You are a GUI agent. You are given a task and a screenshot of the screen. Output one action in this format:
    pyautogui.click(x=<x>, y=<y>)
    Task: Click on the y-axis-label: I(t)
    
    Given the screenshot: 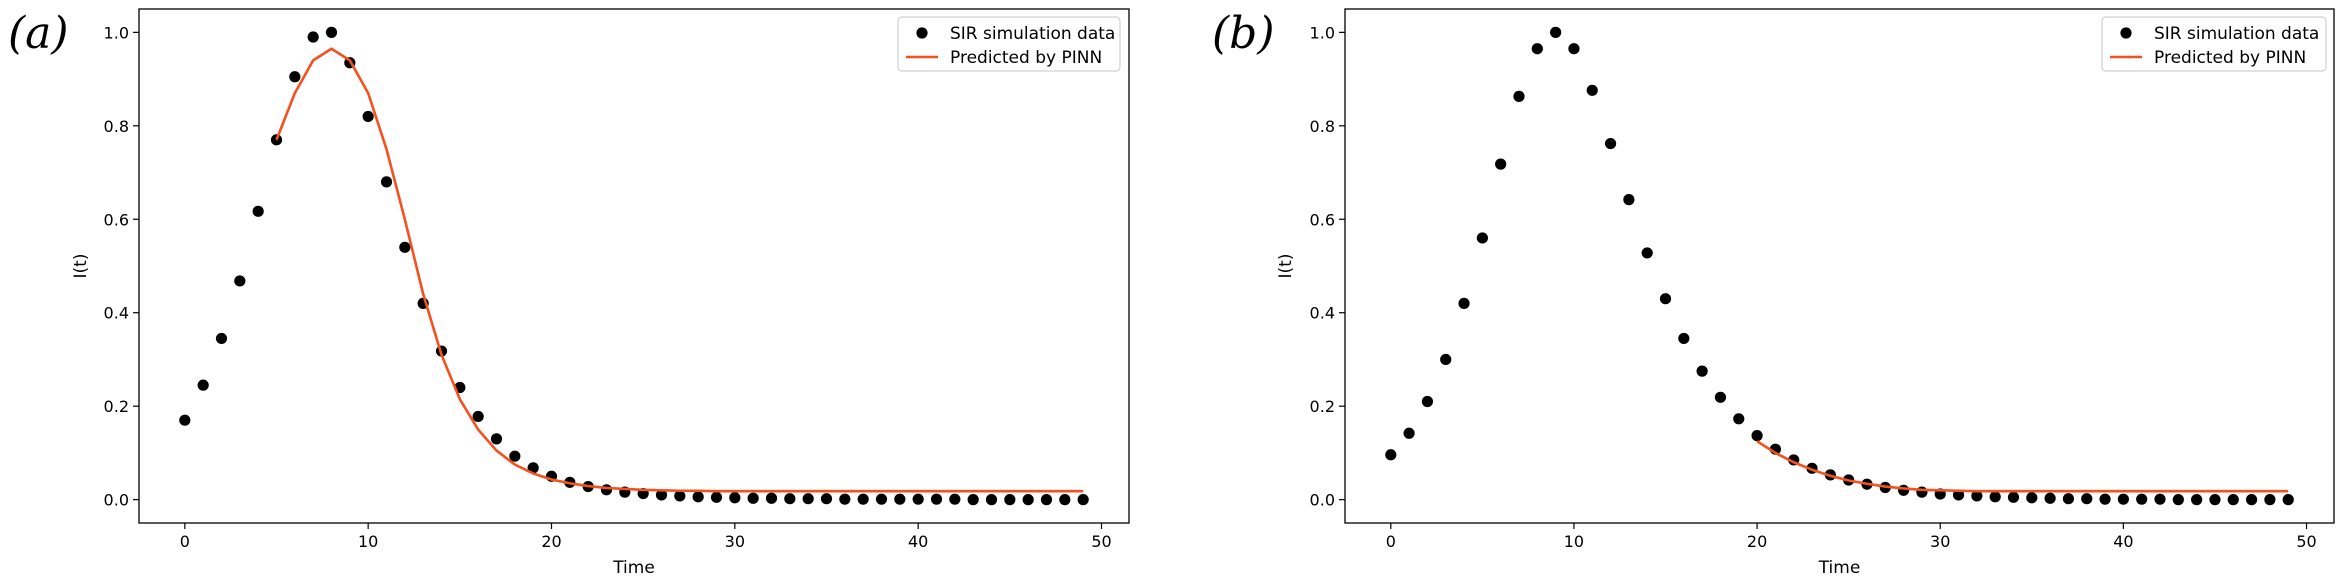 What is the action you would take?
    pyautogui.click(x=1286, y=266)
    